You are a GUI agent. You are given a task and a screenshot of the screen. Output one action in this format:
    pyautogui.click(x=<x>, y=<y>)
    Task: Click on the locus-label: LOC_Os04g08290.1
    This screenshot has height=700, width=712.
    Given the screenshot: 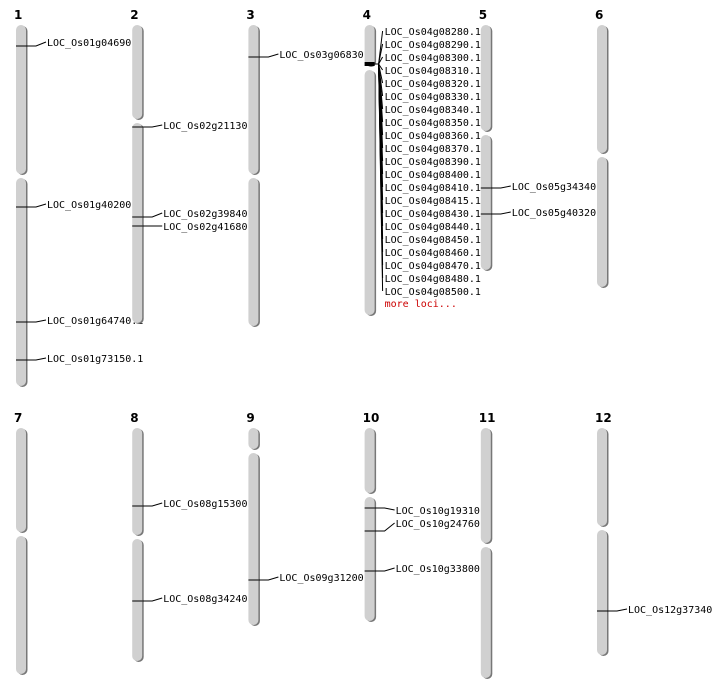 What is the action you would take?
    pyautogui.click(x=433, y=45)
    